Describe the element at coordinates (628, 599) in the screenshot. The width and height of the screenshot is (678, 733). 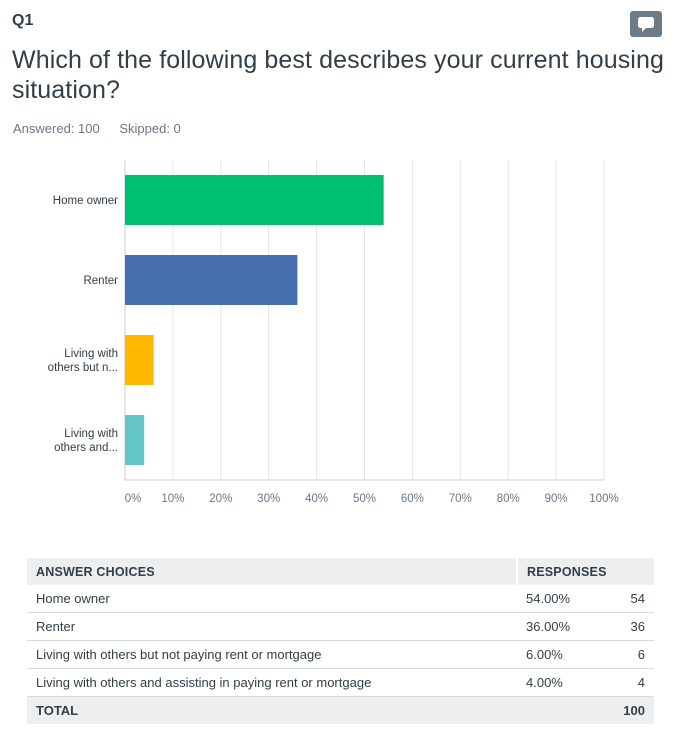
I see `row-count: 54` at that location.